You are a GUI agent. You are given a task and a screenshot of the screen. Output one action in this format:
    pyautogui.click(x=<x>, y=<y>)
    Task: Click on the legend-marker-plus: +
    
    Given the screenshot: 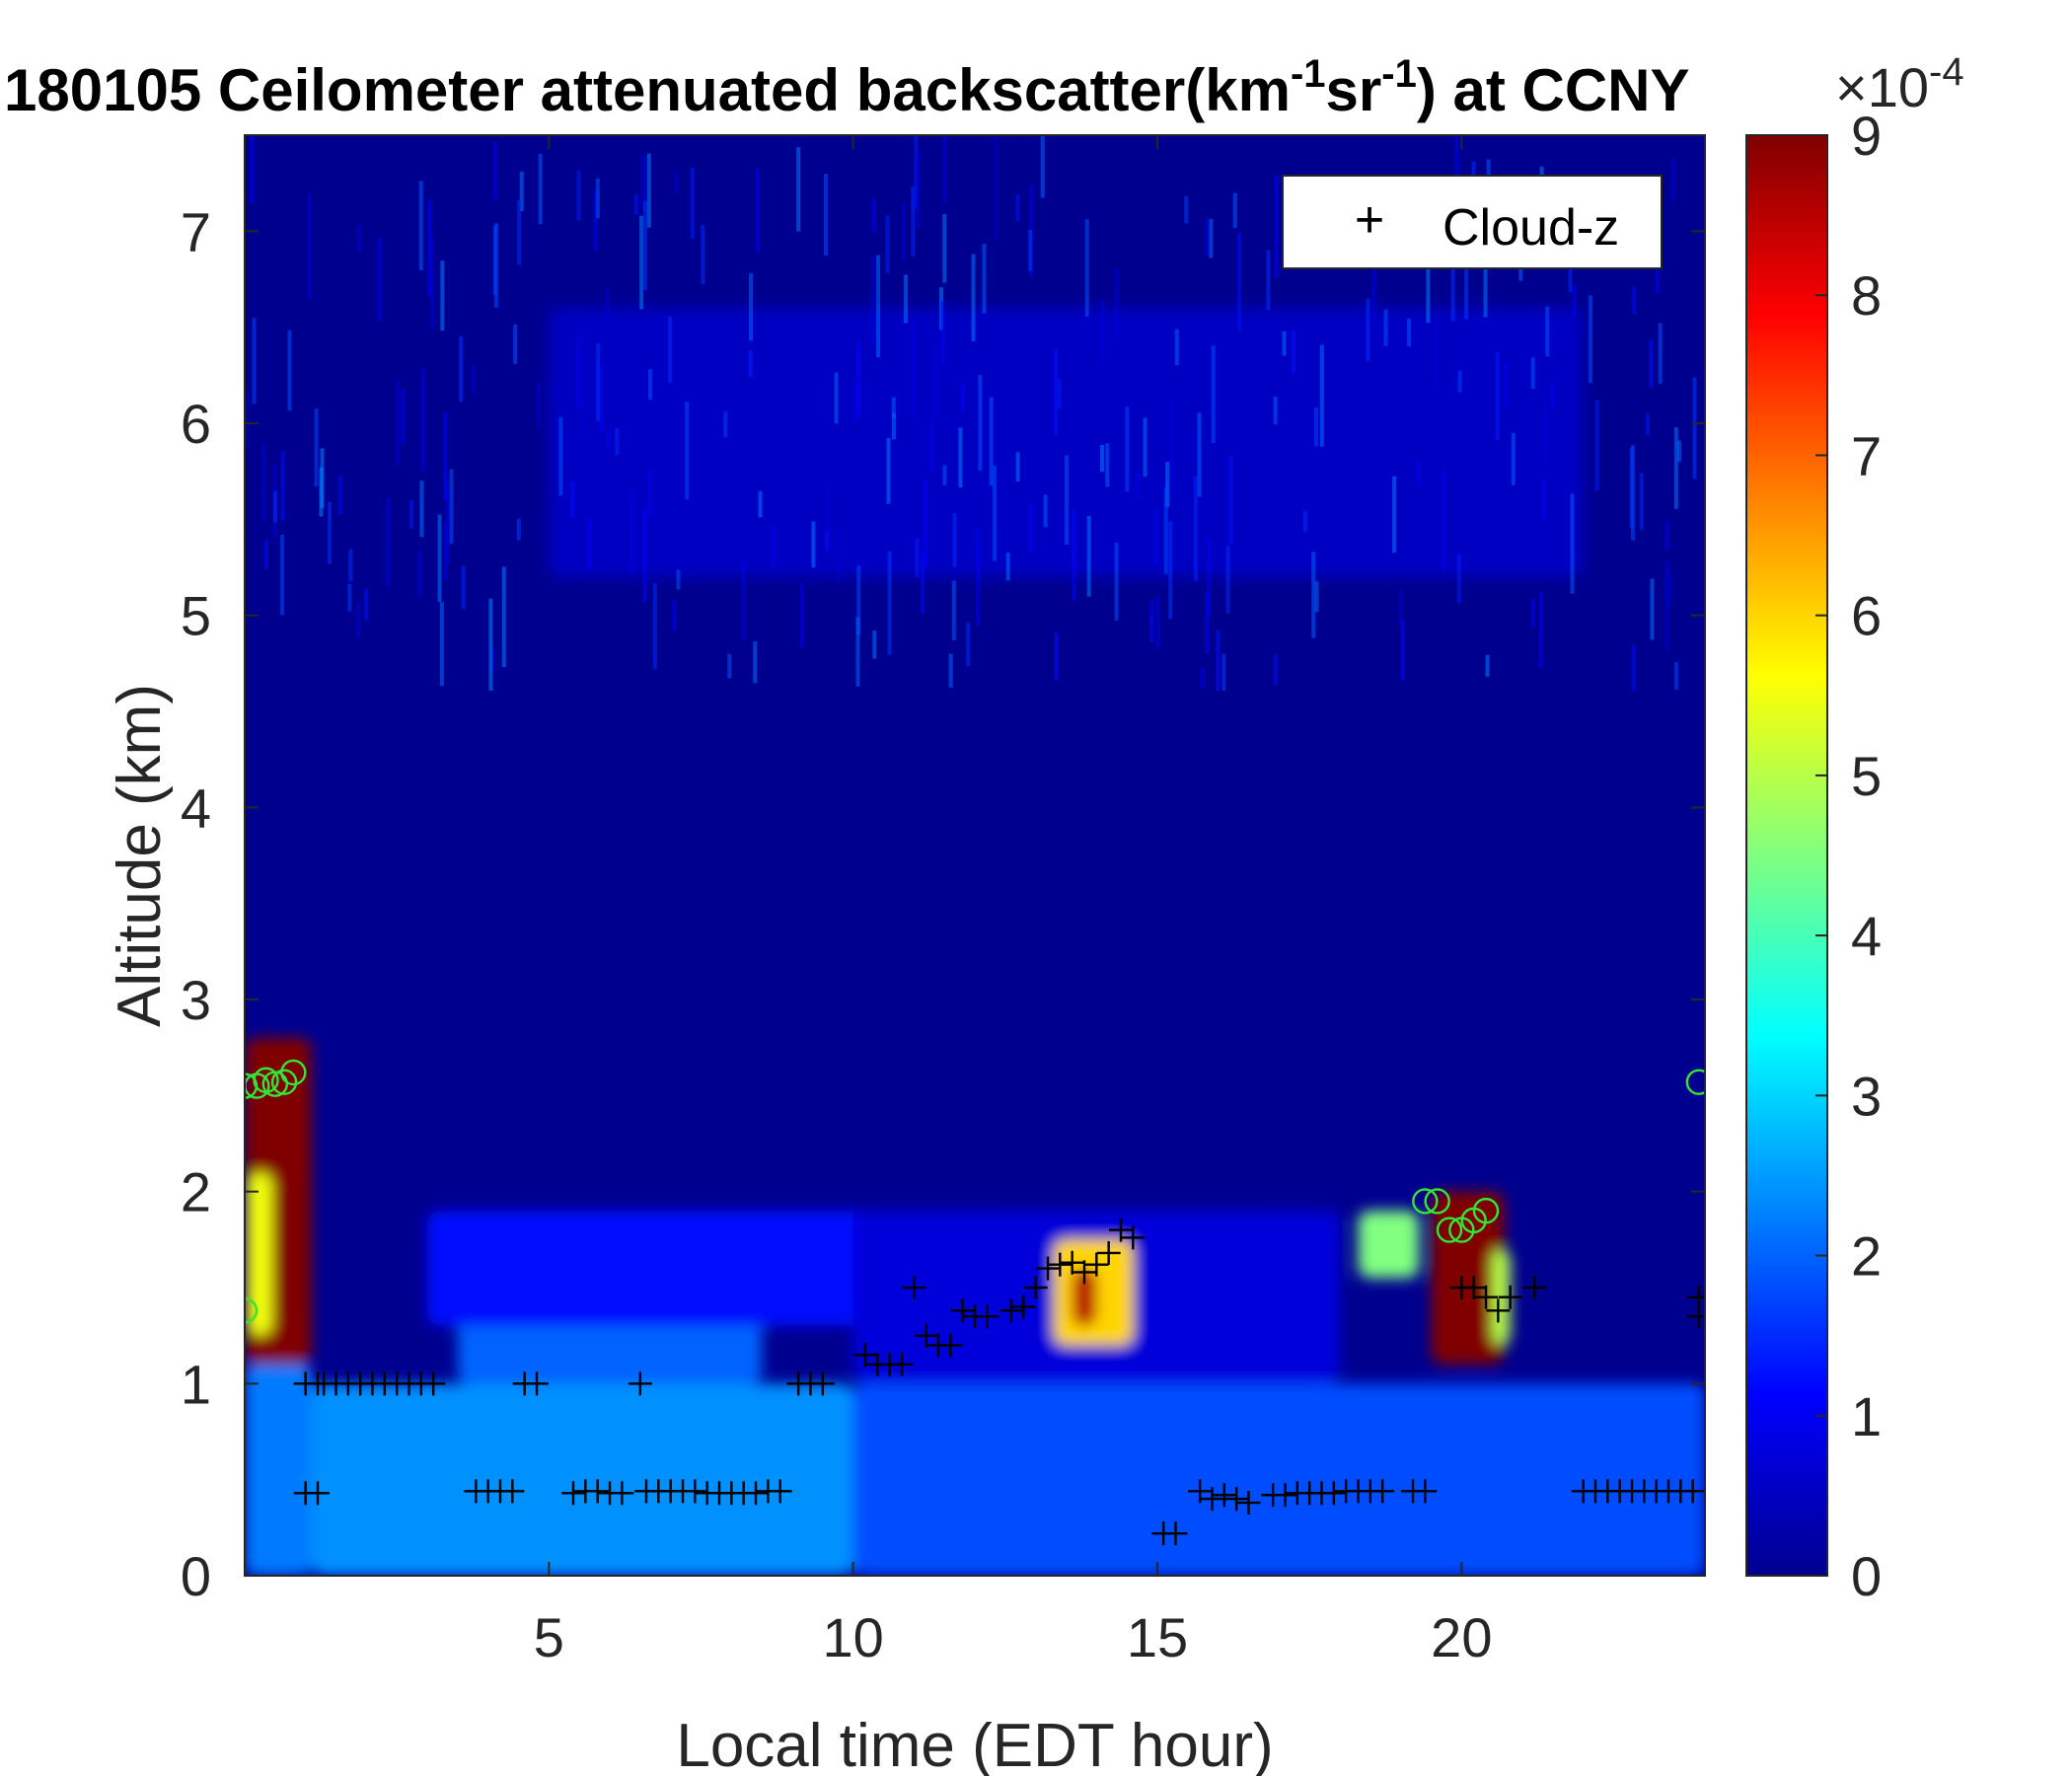 What is the action you would take?
    pyautogui.click(x=1370, y=220)
    